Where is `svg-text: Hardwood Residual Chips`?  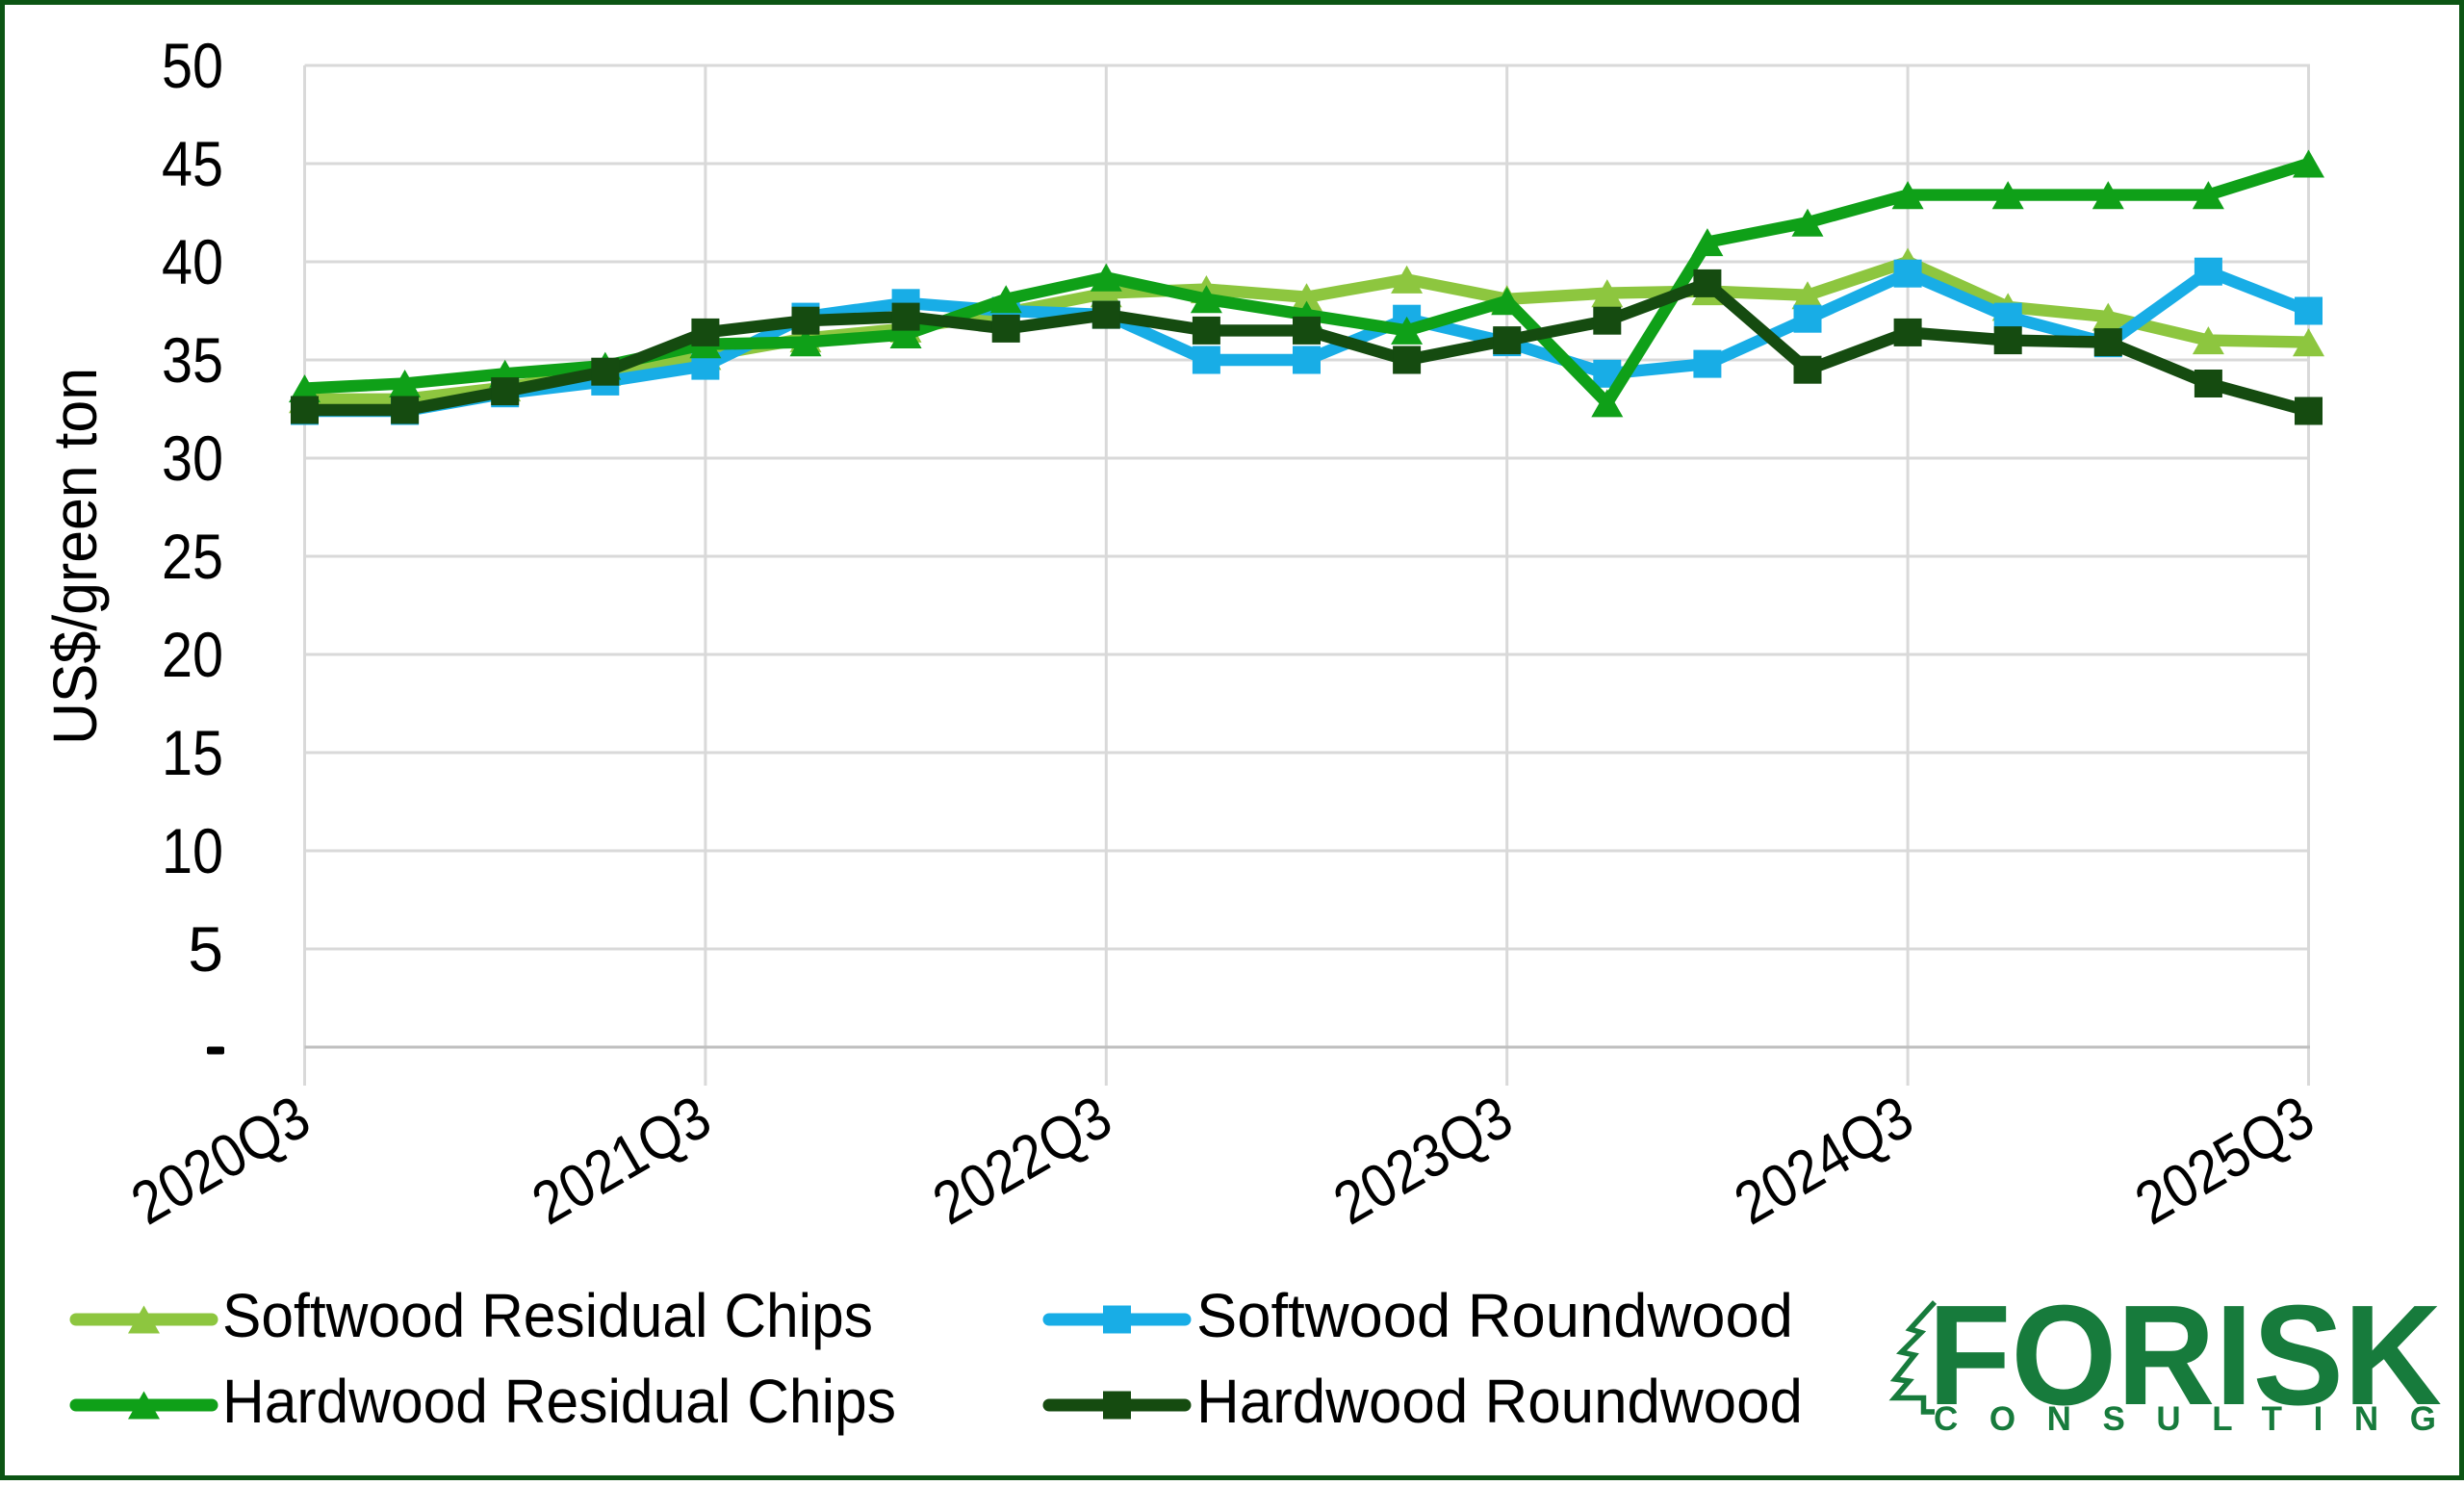 svg-text: Hardwood Residual Chips is located at coordinates (559, 1401).